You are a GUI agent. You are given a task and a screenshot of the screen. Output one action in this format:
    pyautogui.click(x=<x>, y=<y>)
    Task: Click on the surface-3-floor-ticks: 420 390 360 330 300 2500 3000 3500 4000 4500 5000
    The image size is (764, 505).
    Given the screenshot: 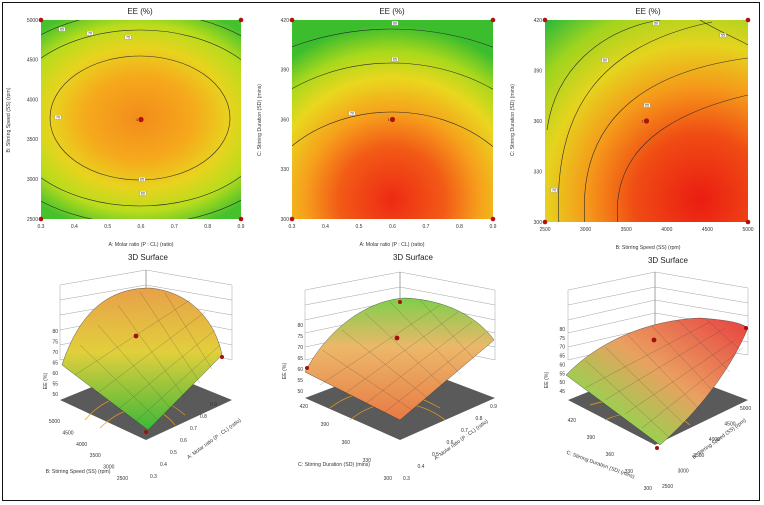 What is the action you would take?
    pyautogui.click(x=660, y=449)
    